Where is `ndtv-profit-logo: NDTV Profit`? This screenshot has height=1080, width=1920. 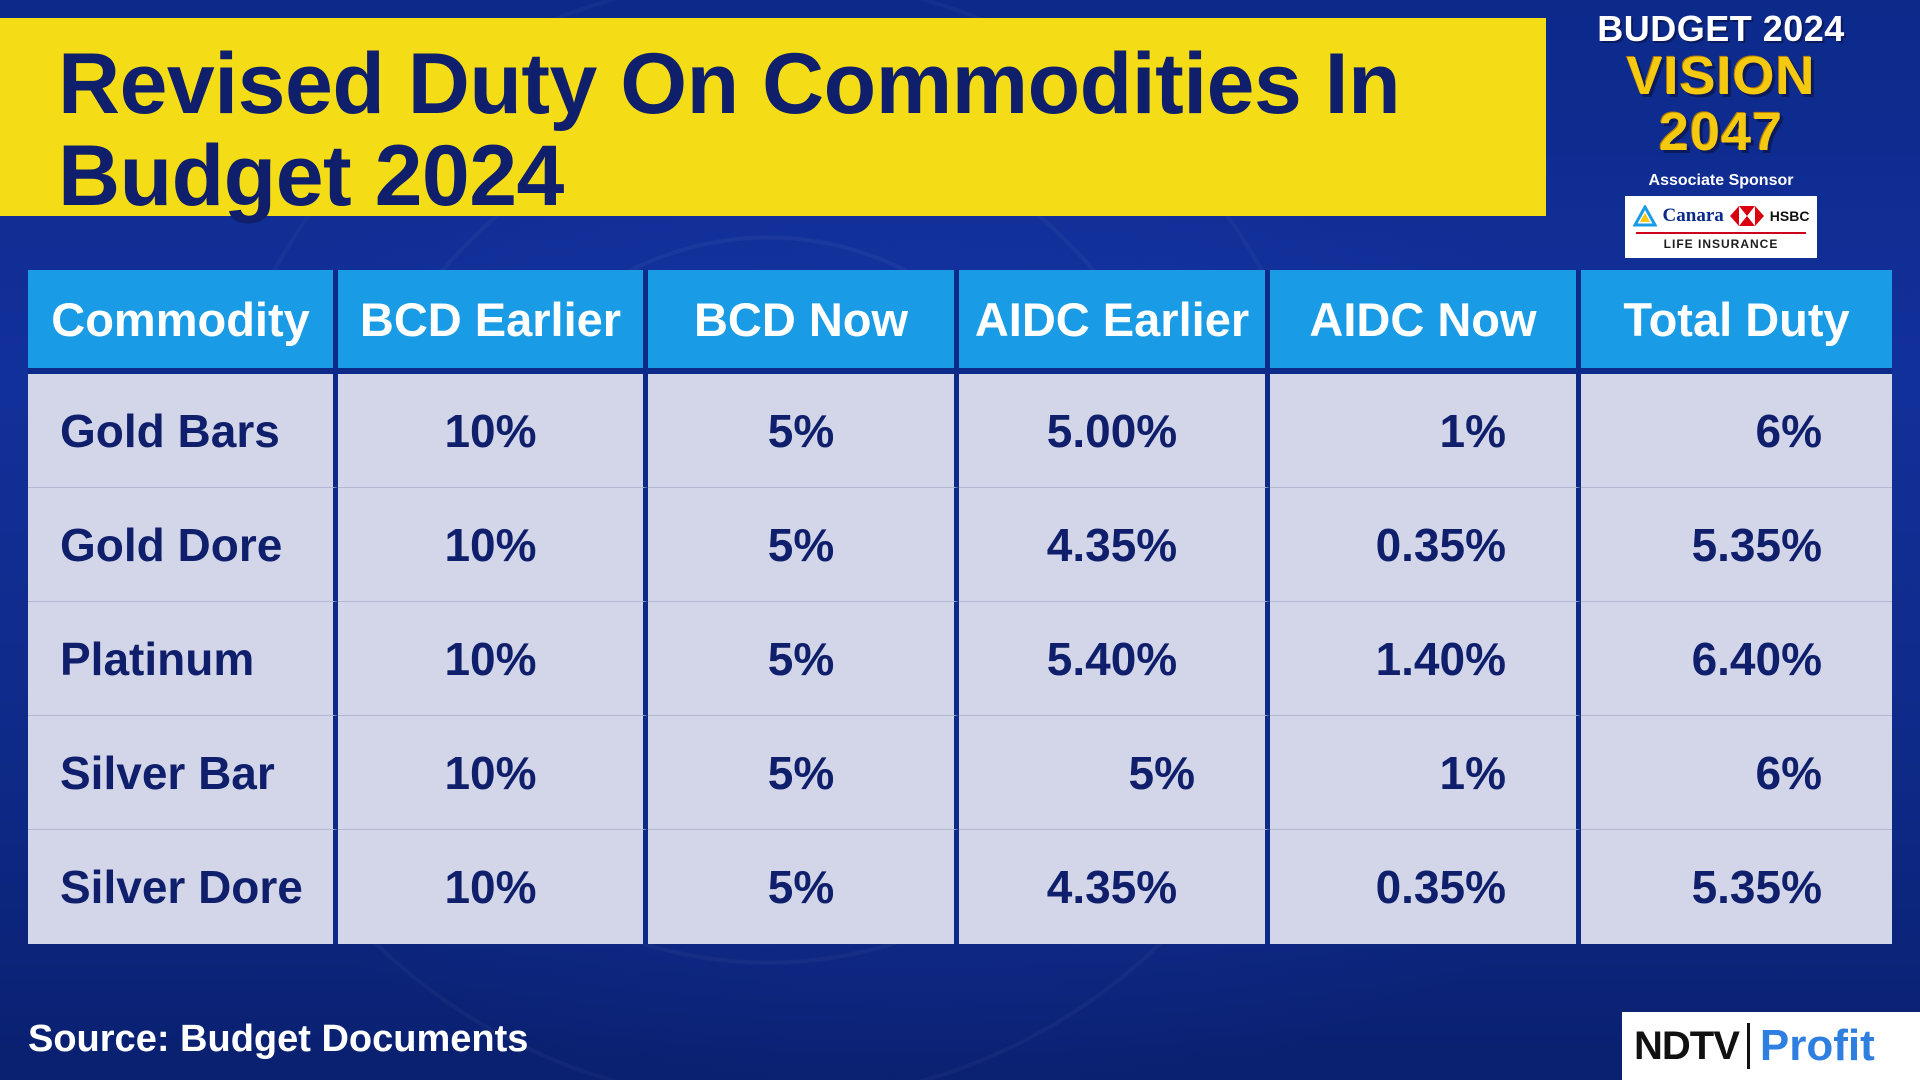
ndtv-profit-logo: NDTV Profit is located at coordinates (1771, 1046).